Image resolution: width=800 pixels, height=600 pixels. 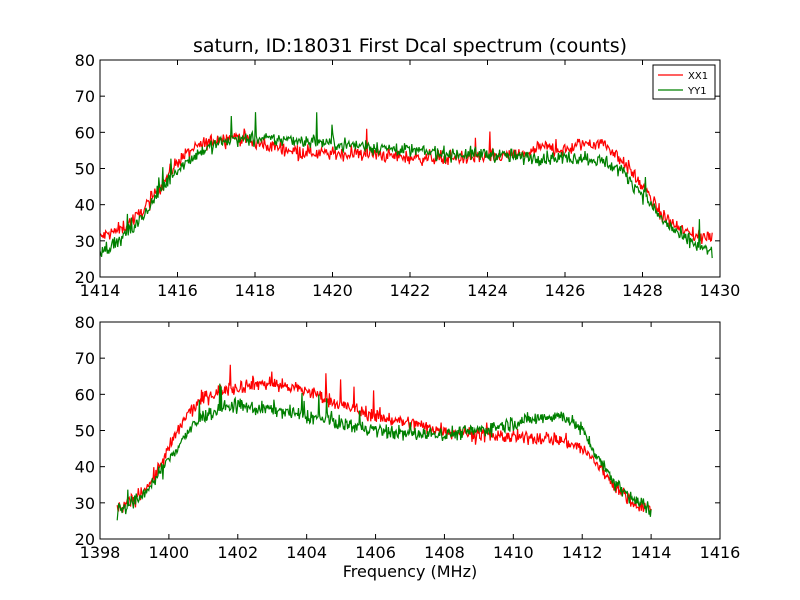 What do you see at coordinates (410, 290) in the screenshot?
I see `x-tick-label: 1422` at bounding box center [410, 290].